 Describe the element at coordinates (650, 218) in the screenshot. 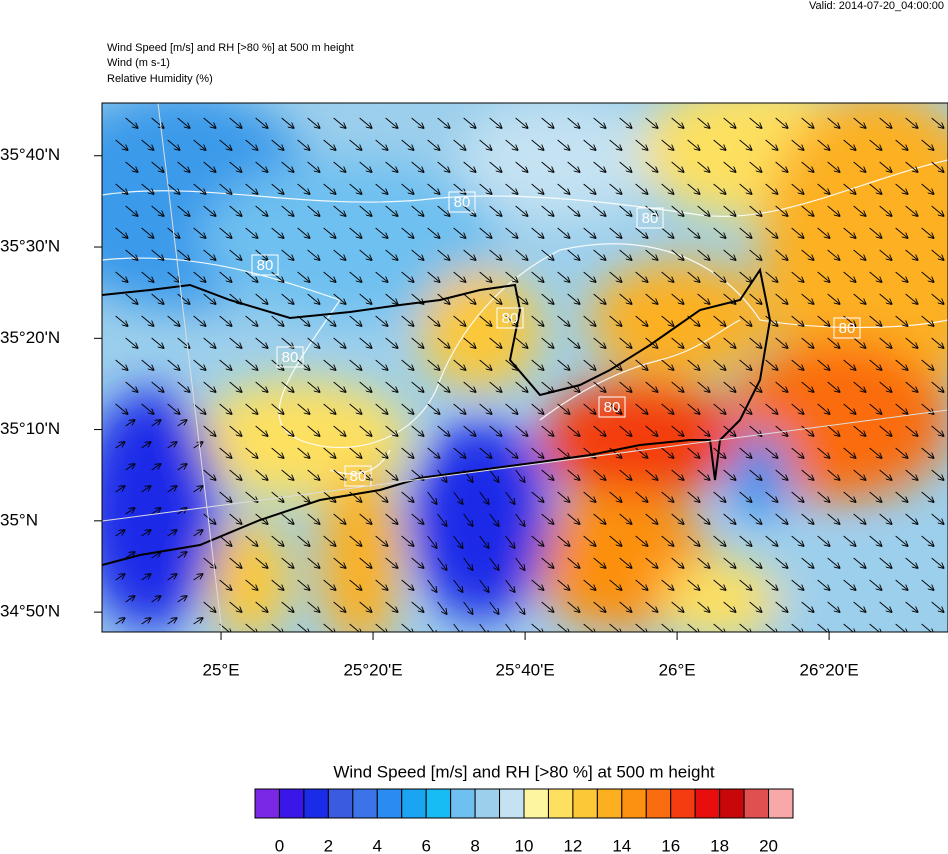

I see `contour-label: 80` at that location.